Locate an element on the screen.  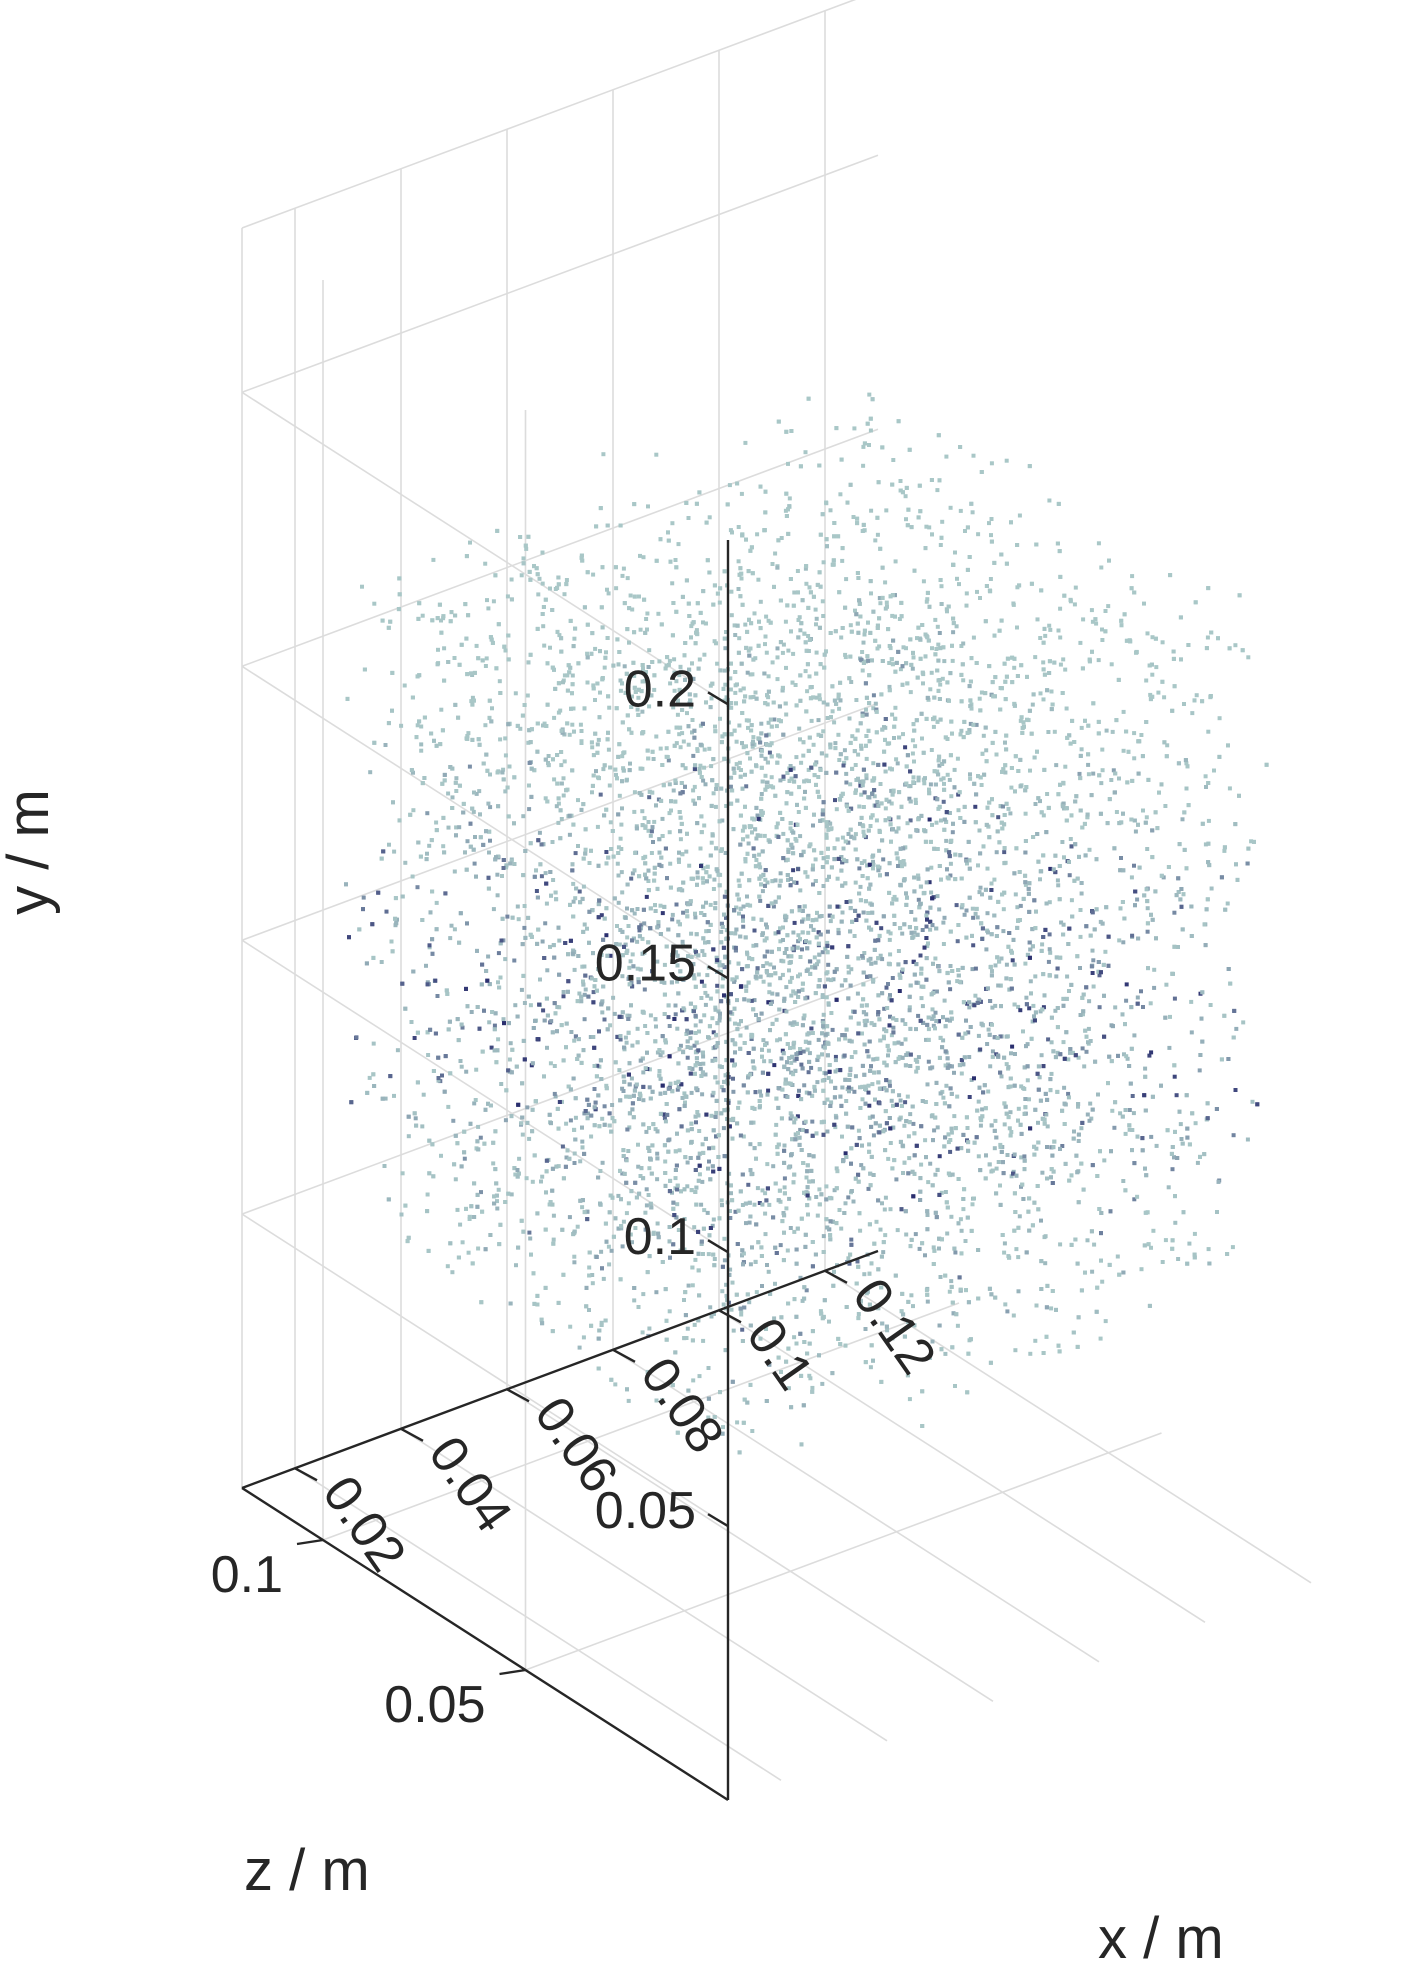
grid-line is located at coordinates (560, 548).